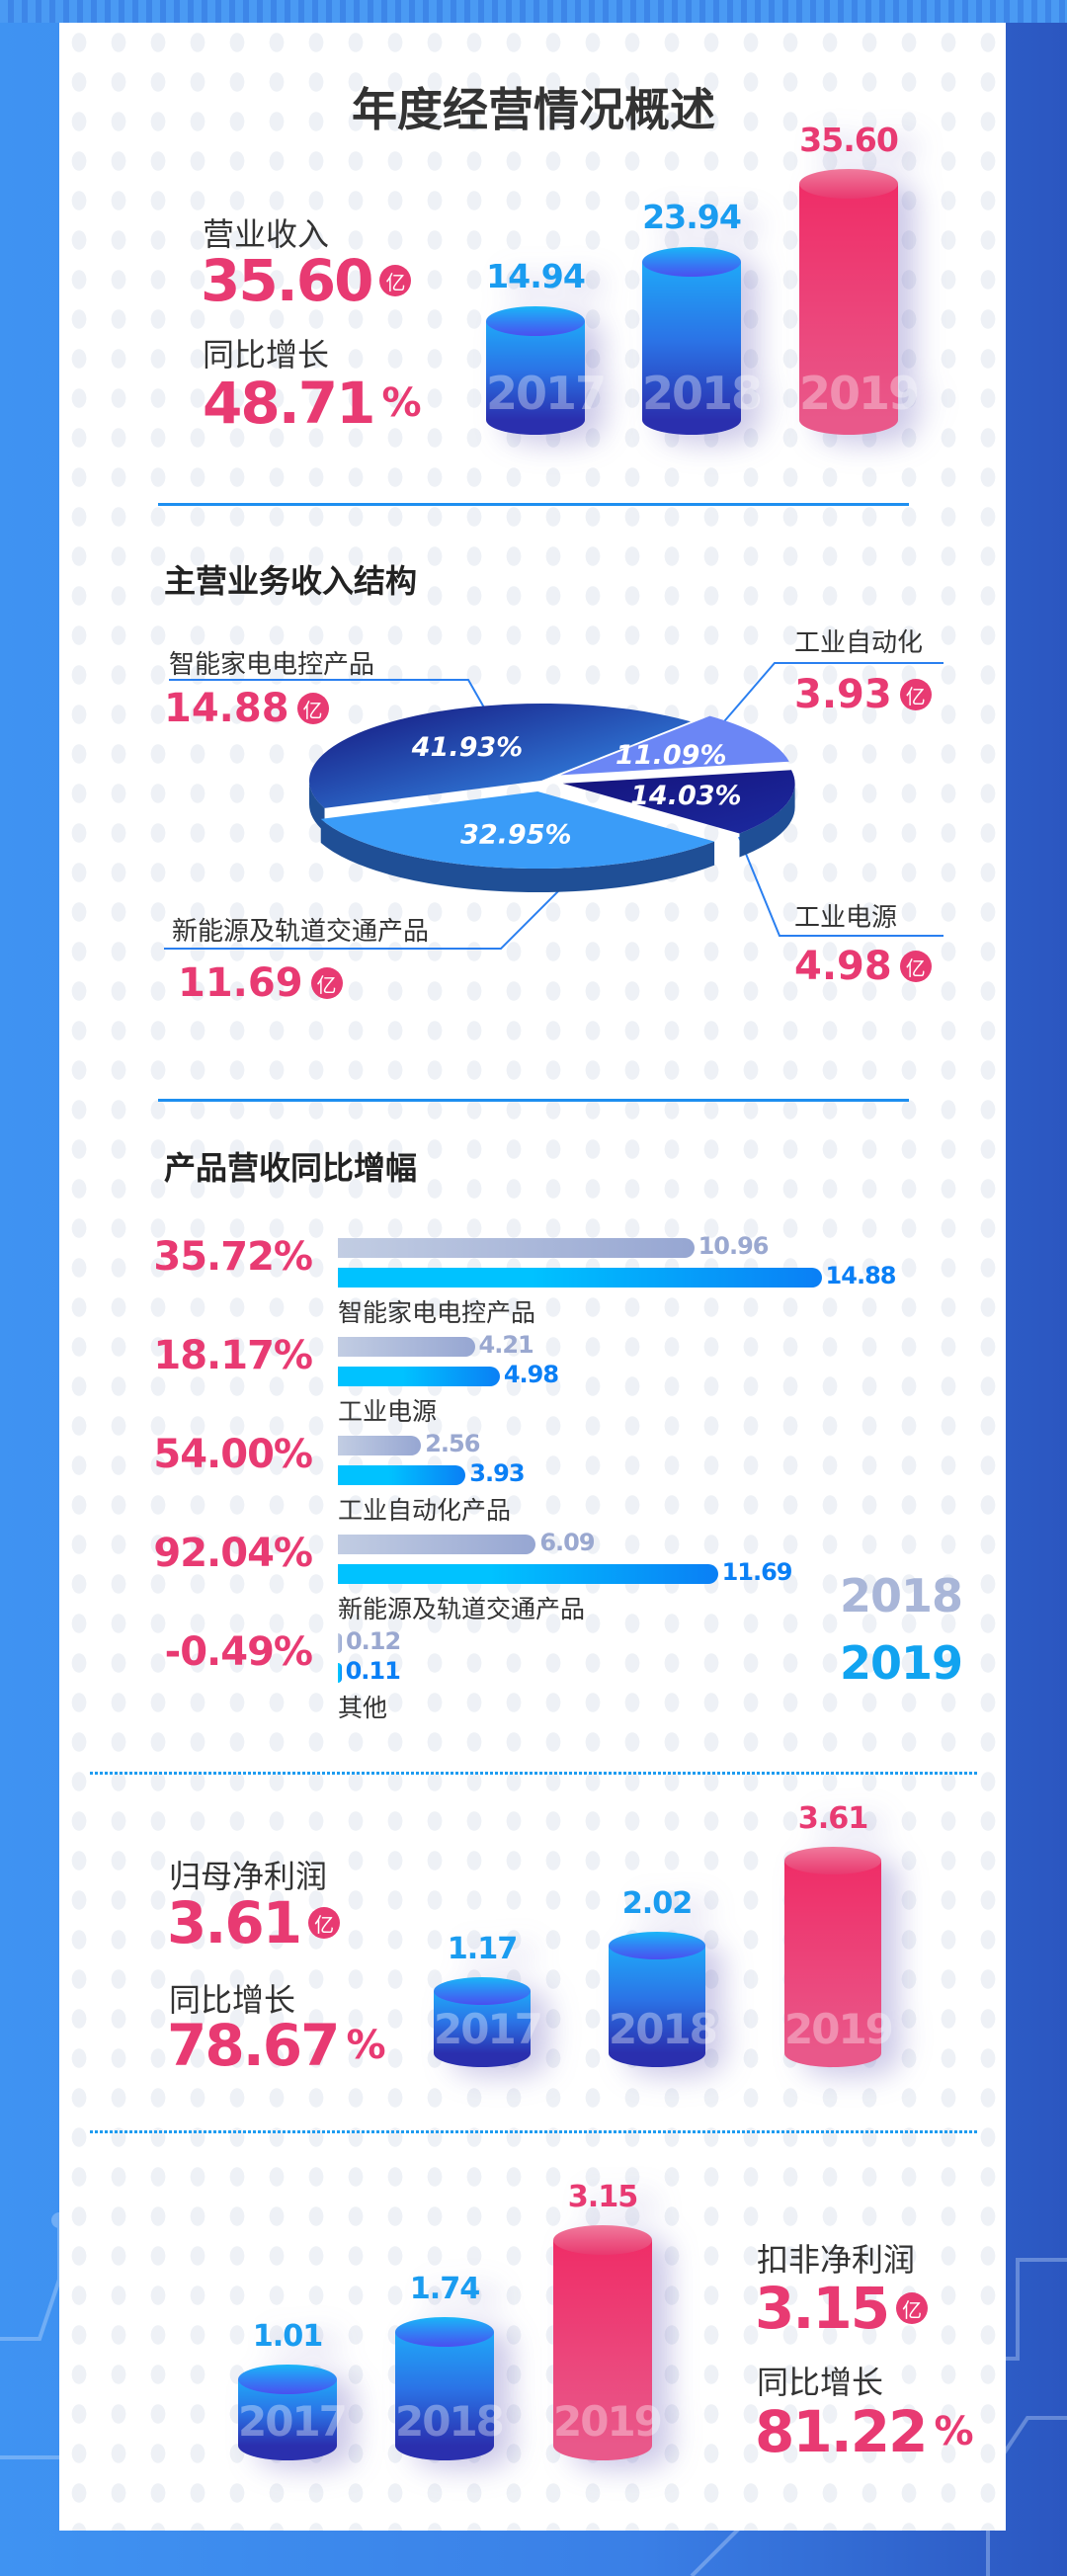 This screenshot has width=1067, height=2576. I want to click on cylinder-bar-2019: 2019 35.60, so click(859, 278).